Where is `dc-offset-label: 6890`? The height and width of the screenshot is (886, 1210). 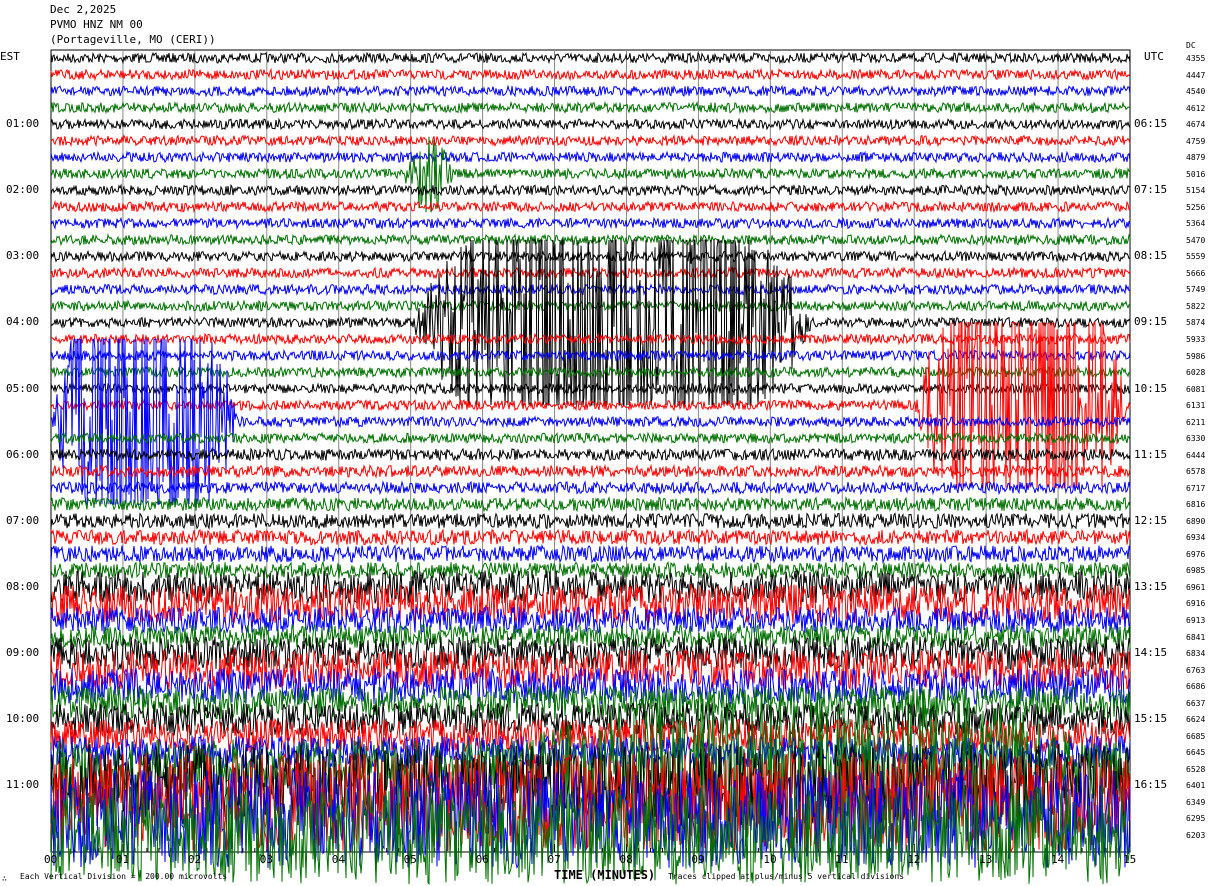
dc-offset-label: 6890 is located at coordinates (1196, 521).